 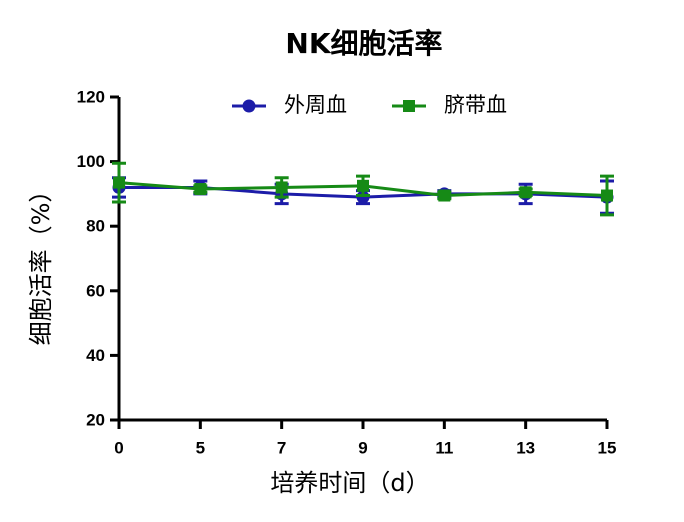 I want to click on y-tick-label: 20, so click(x=95, y=419).